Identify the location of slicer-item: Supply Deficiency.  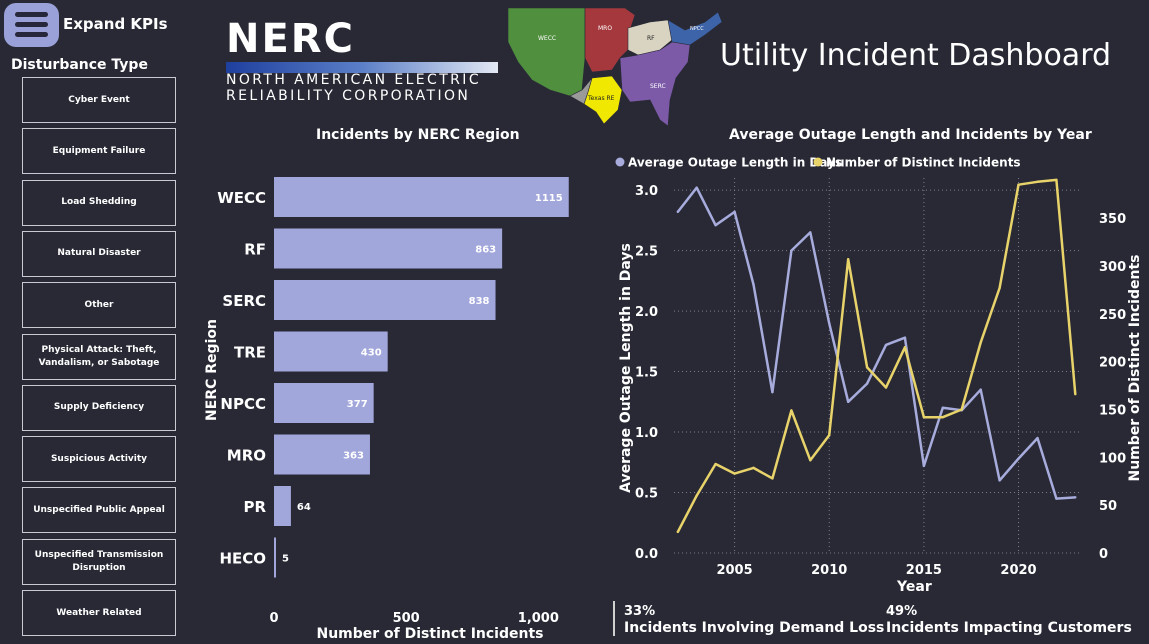
(99, 407).